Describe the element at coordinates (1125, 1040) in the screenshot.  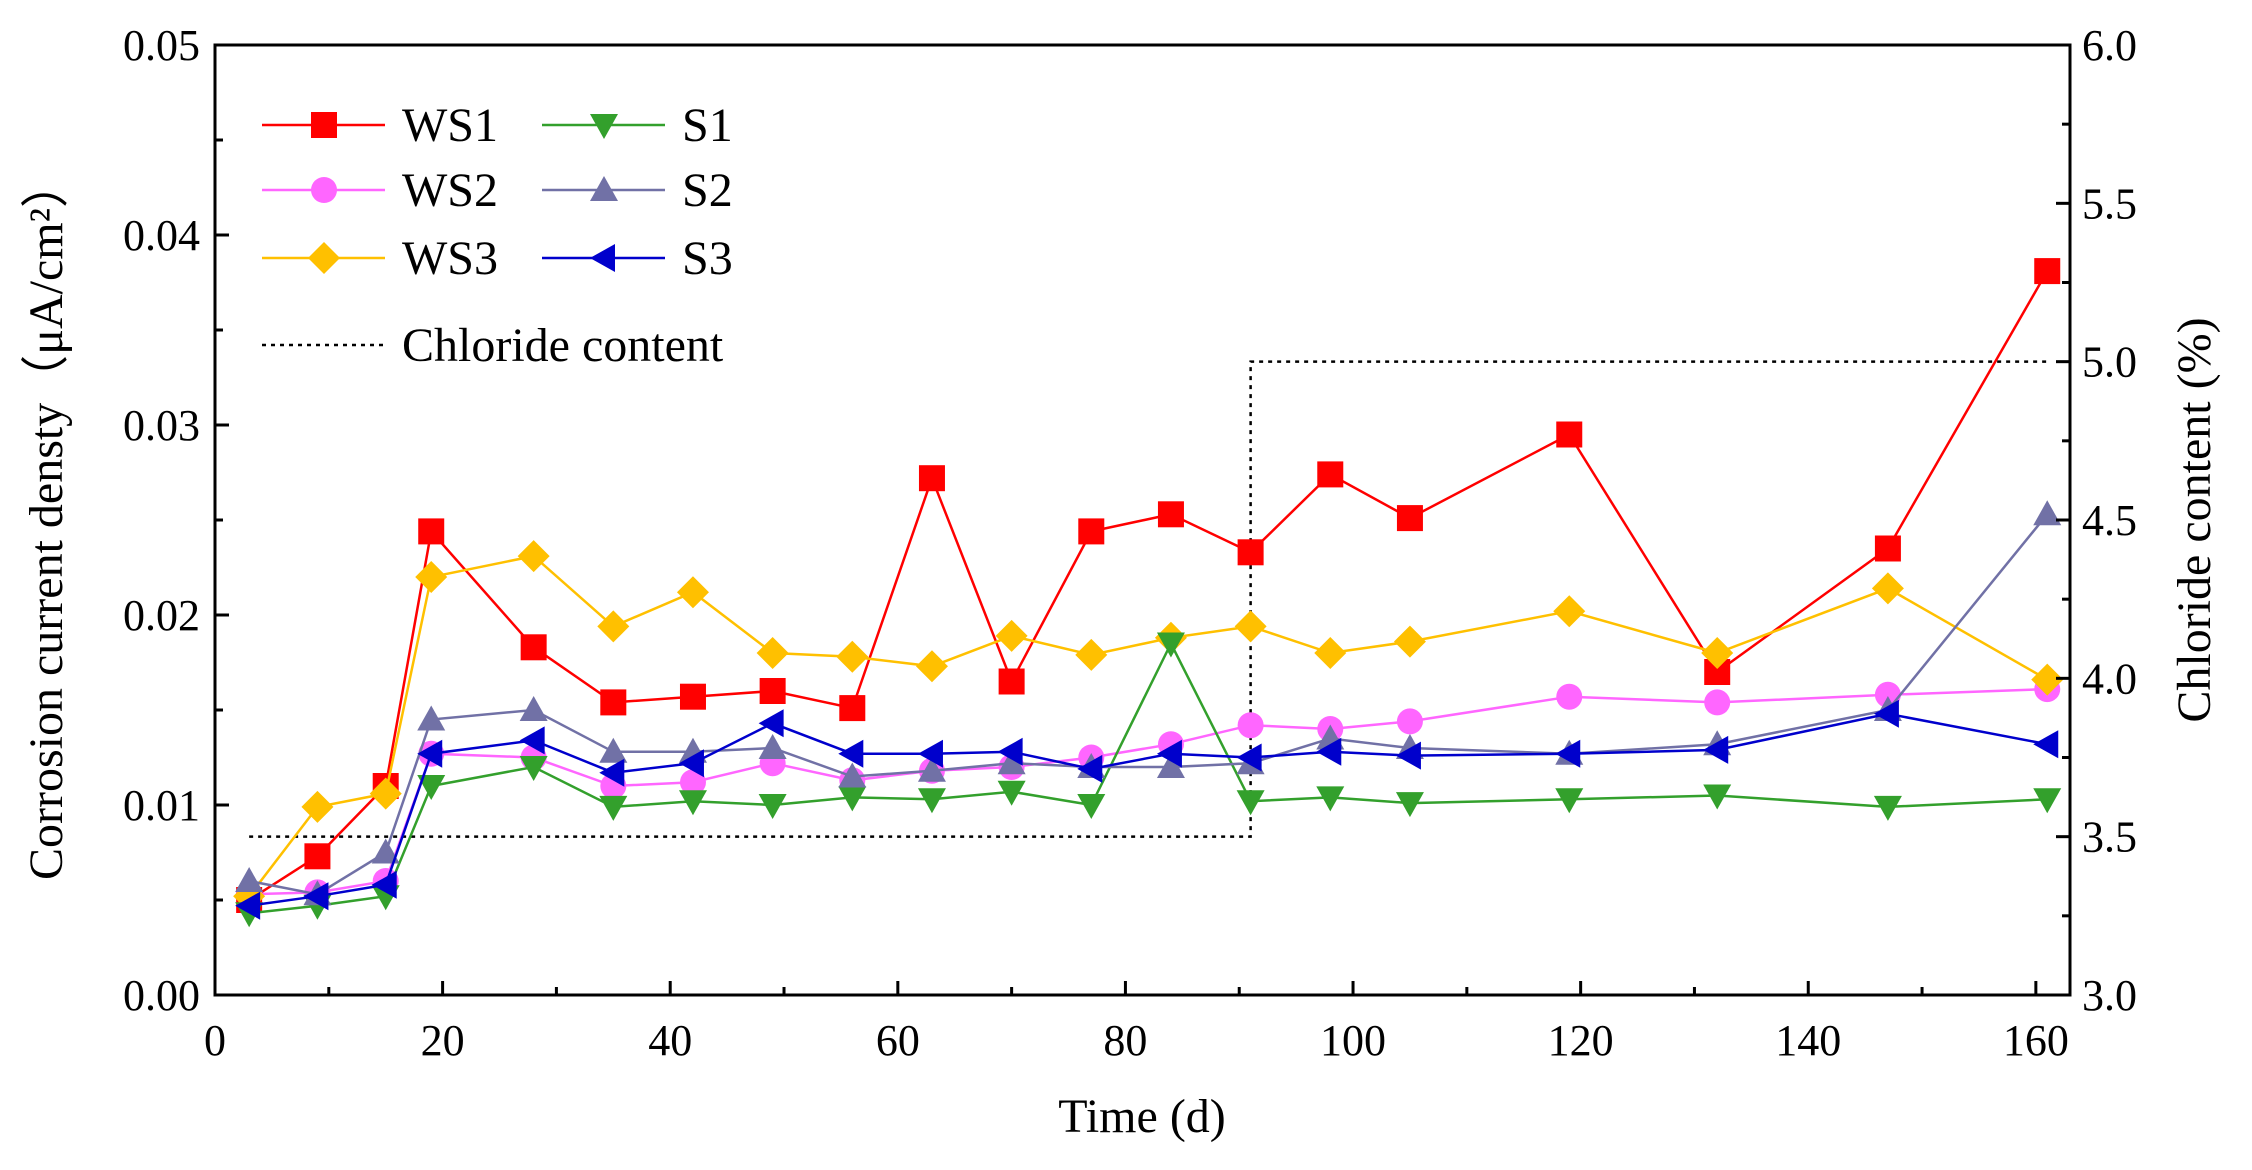
I see `x-tick-label: 80` at that location.